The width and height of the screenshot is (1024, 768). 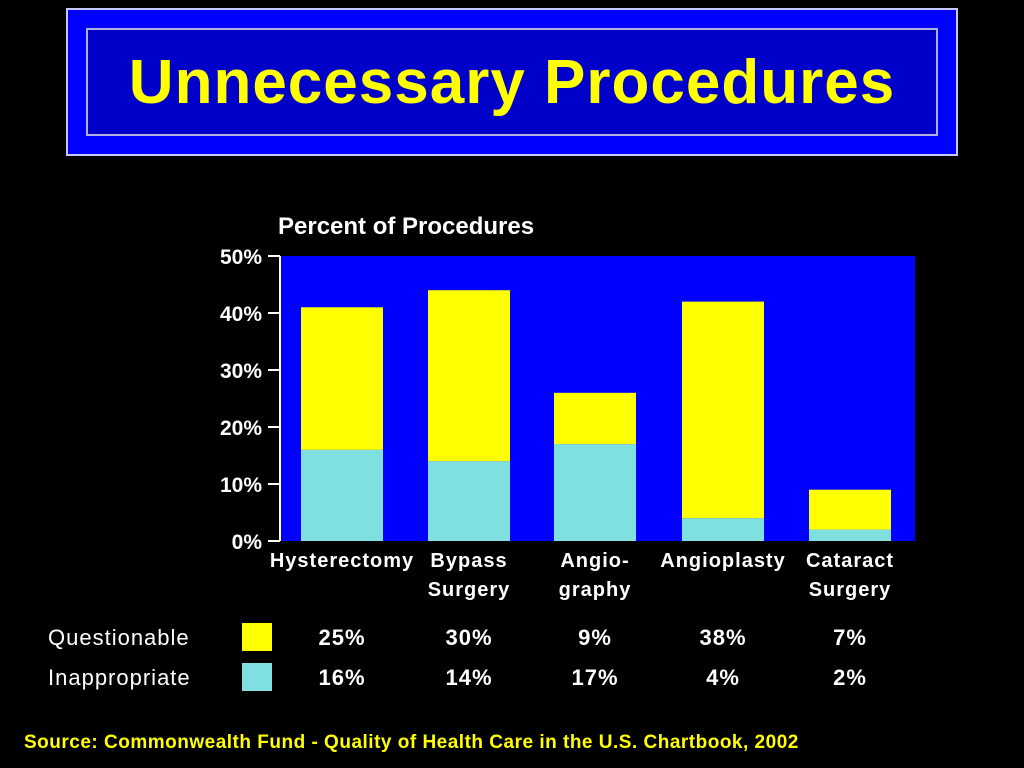 What do you see at coordinates (594, 677) in the screenshot?
I see `value-label: 17%` at bounding box center [594, 677].